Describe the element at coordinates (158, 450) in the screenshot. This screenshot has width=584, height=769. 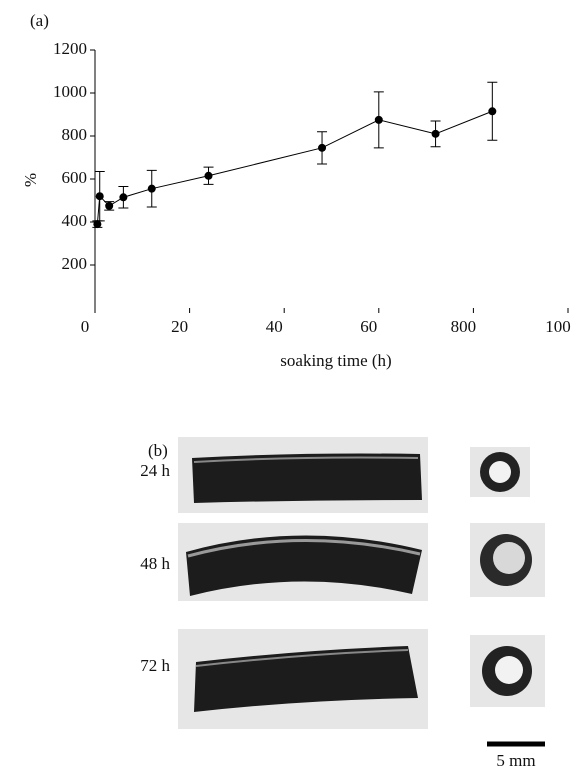
I see `panel-label: (b)` at that location.